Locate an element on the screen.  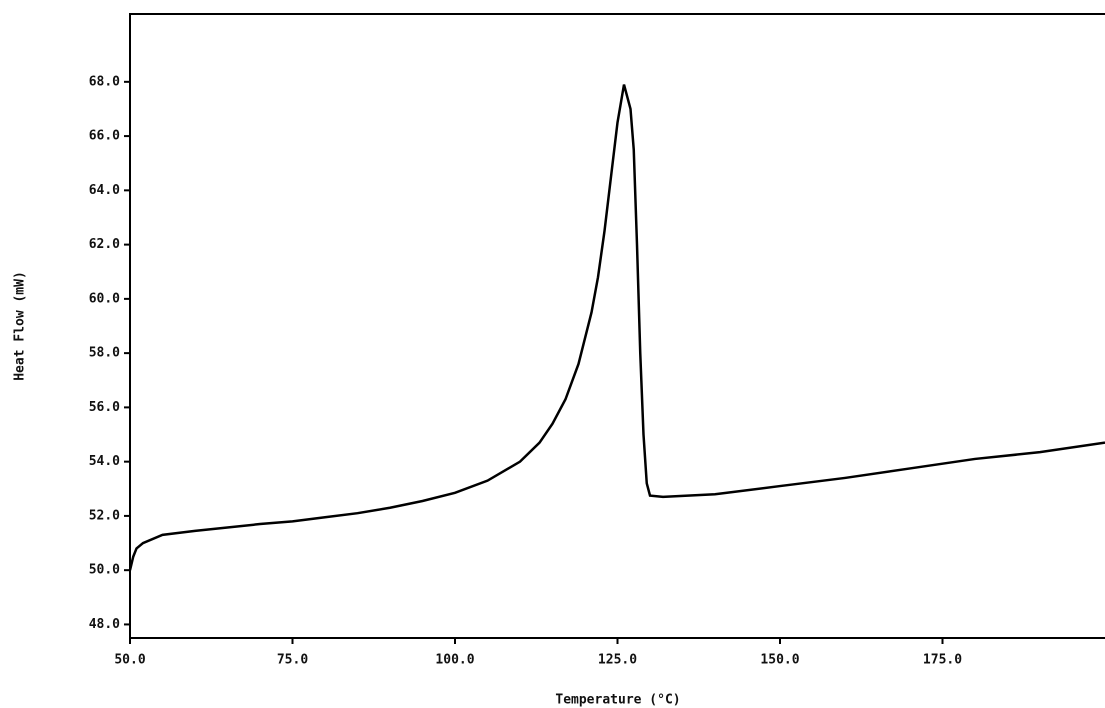
y-tick-label: 64.0 is located at coordinates (104, 190).